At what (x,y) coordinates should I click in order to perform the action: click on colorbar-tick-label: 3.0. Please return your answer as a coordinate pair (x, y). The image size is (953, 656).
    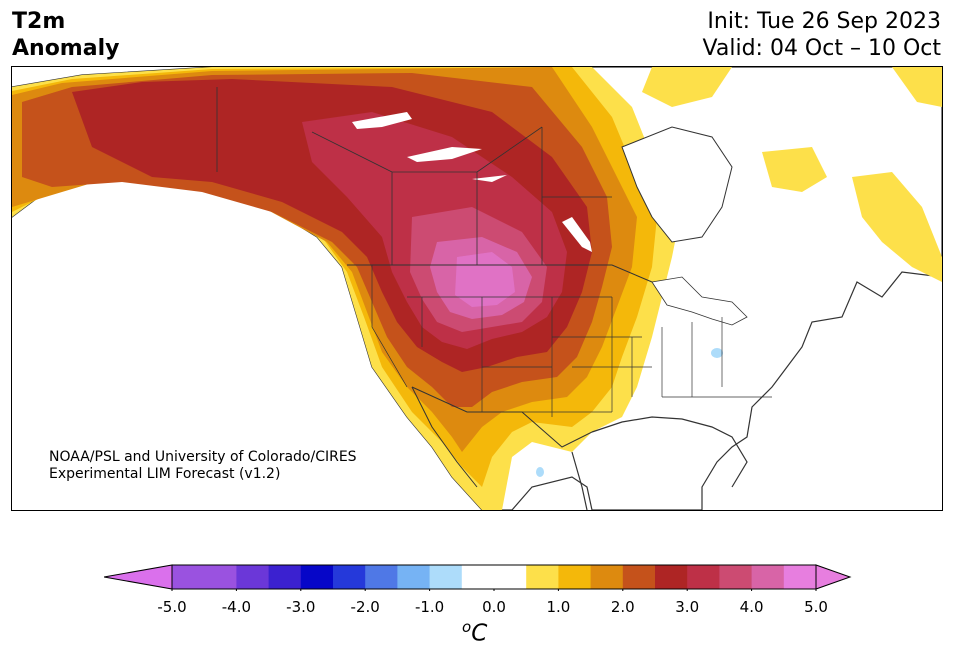
    Looking at the image, I should click on (687, 607).